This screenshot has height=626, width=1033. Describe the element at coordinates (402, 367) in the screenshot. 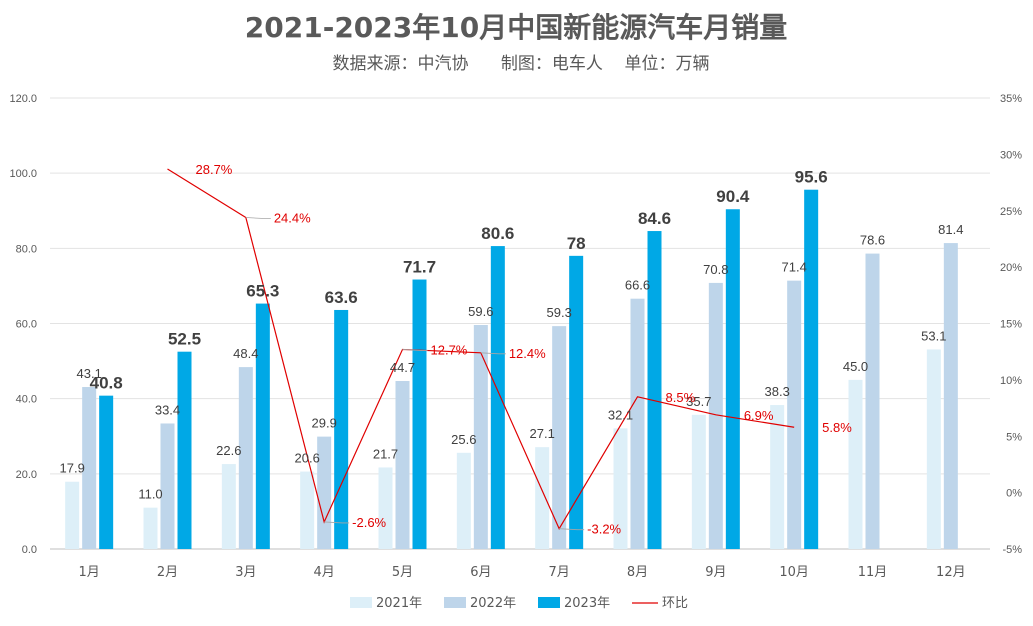

I see `data-label-2022年: 44.7` at that location.